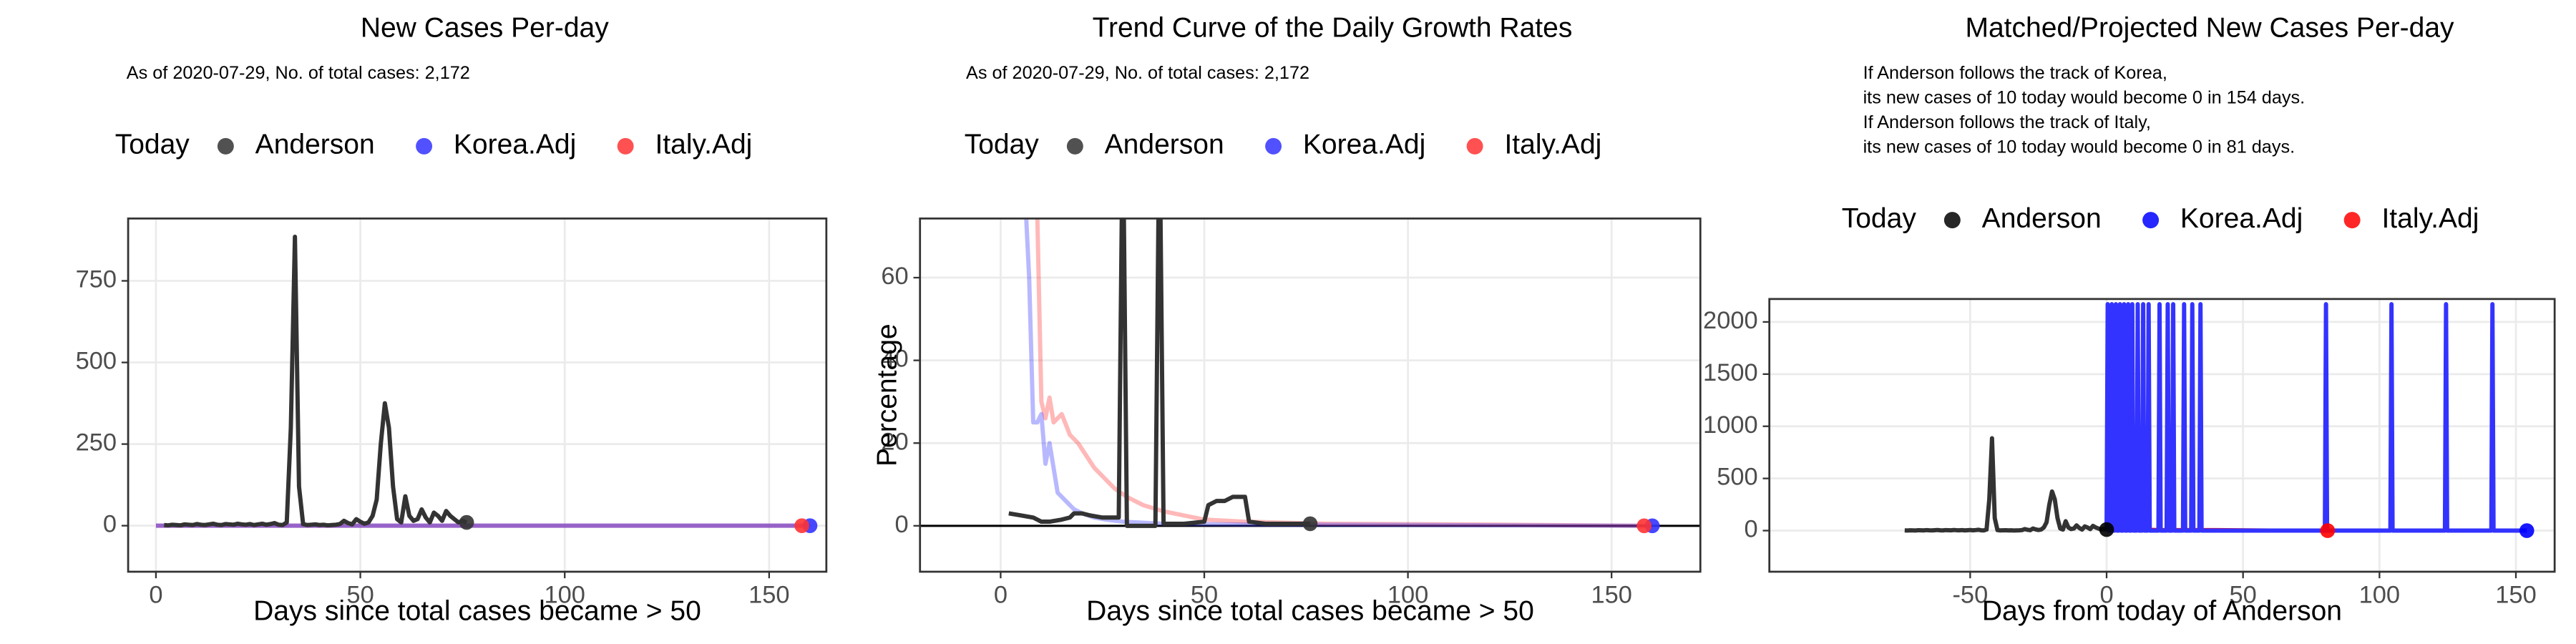  What do you see at coordinates (2007, 122) in the screenshot?
I see `chart-subtitle: If Anderson follows the track of Italy,` at bounding box center [2007, 122].